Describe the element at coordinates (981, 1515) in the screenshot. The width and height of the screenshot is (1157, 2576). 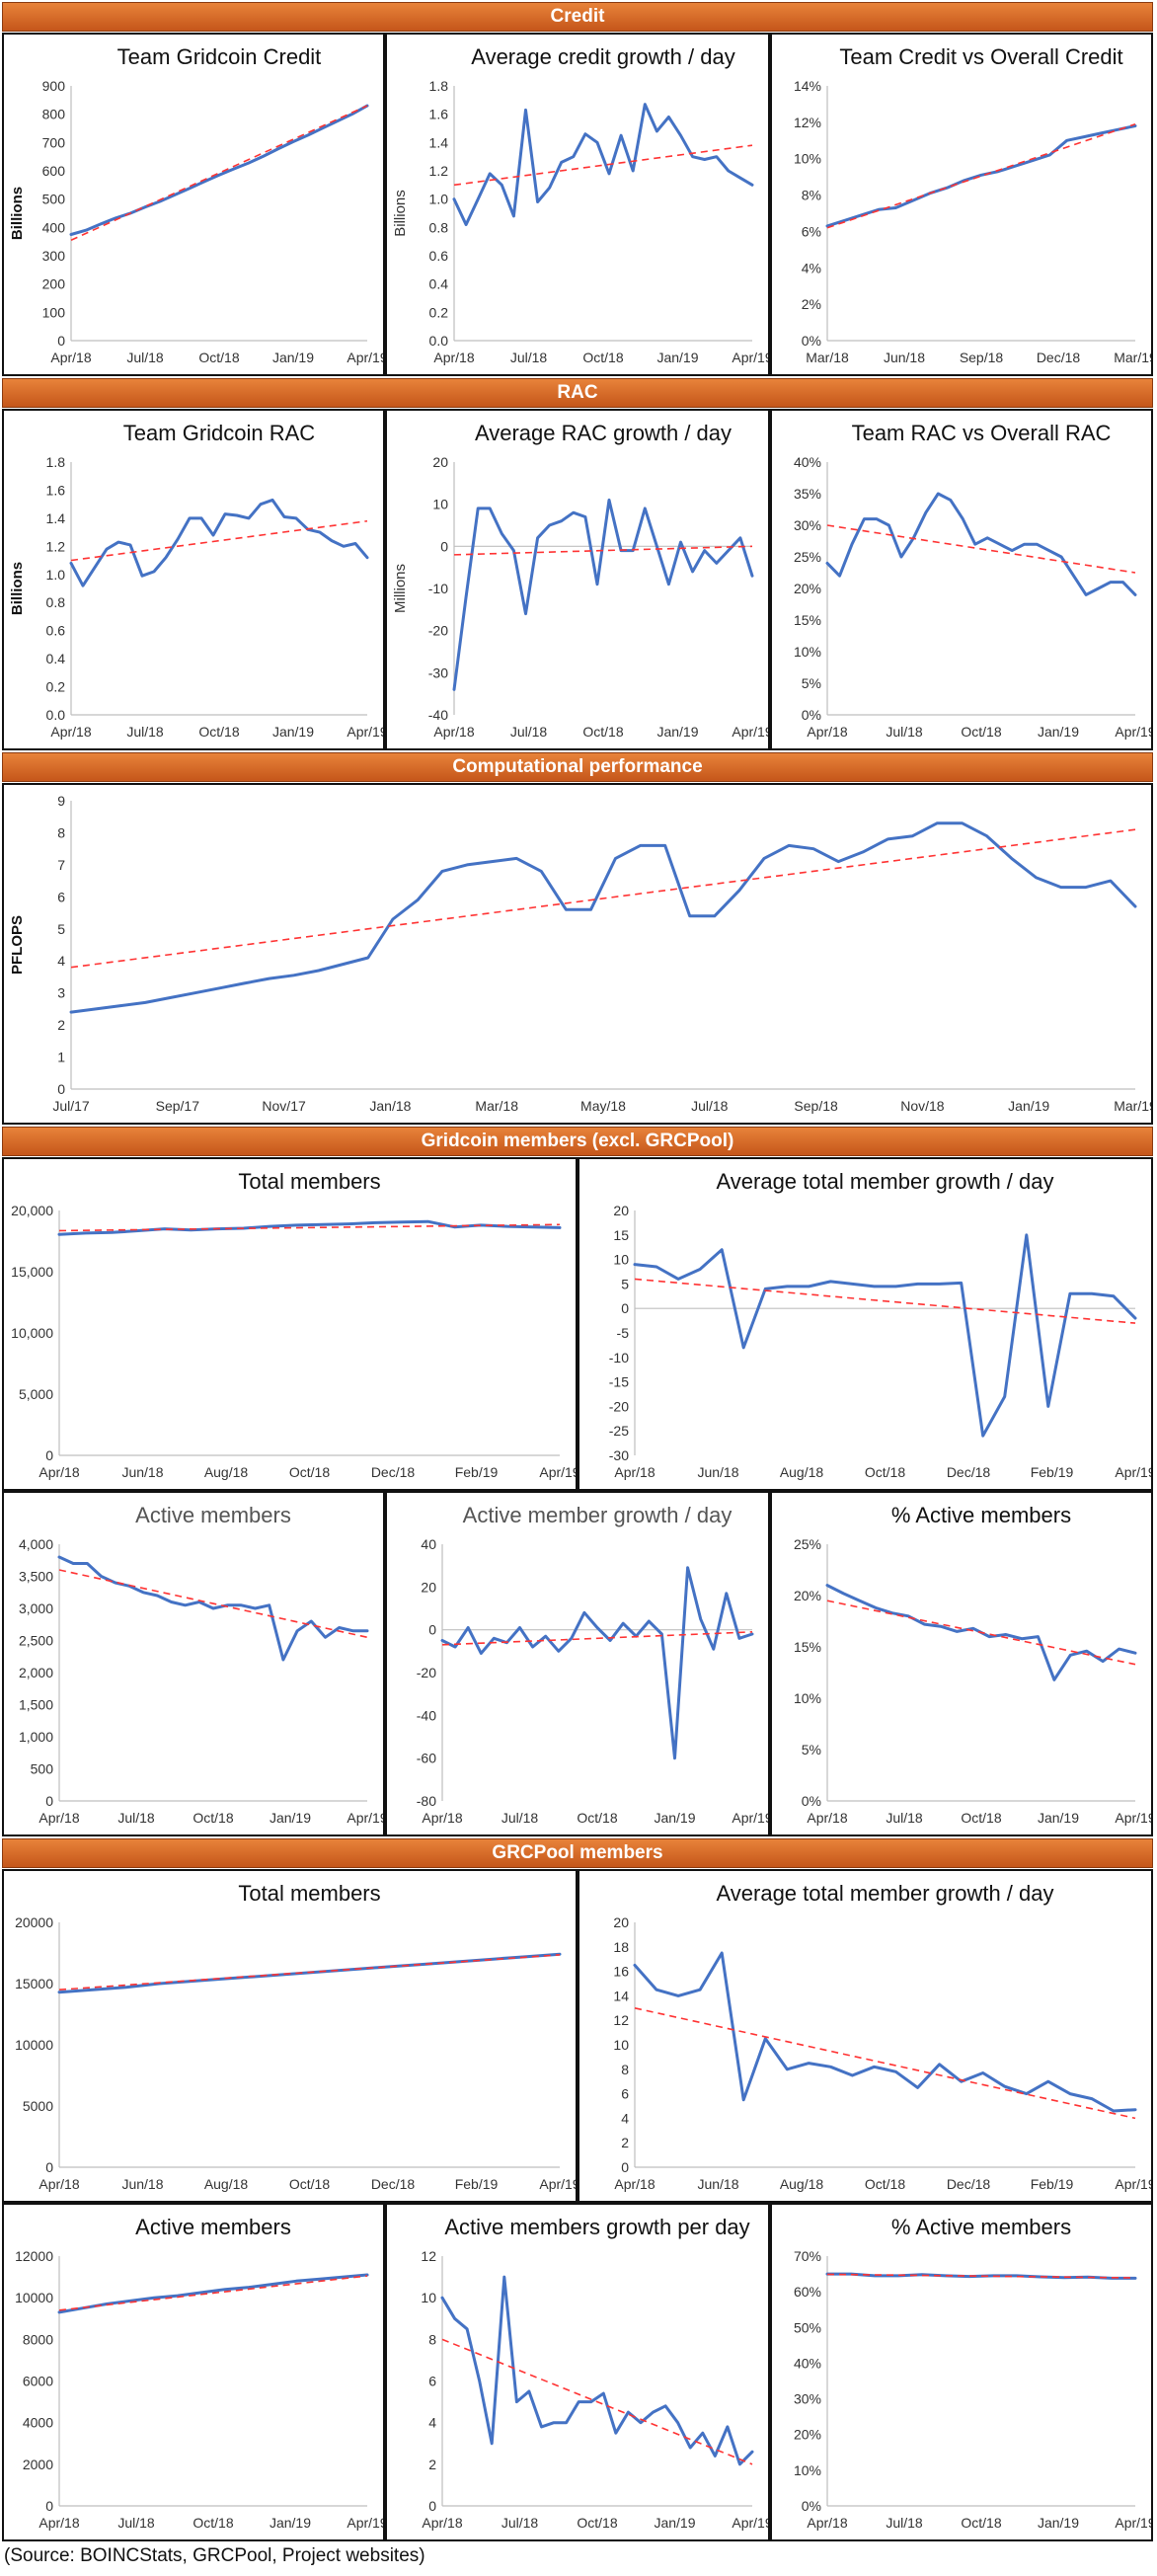
I see `chart-title: % Active members` at that location.